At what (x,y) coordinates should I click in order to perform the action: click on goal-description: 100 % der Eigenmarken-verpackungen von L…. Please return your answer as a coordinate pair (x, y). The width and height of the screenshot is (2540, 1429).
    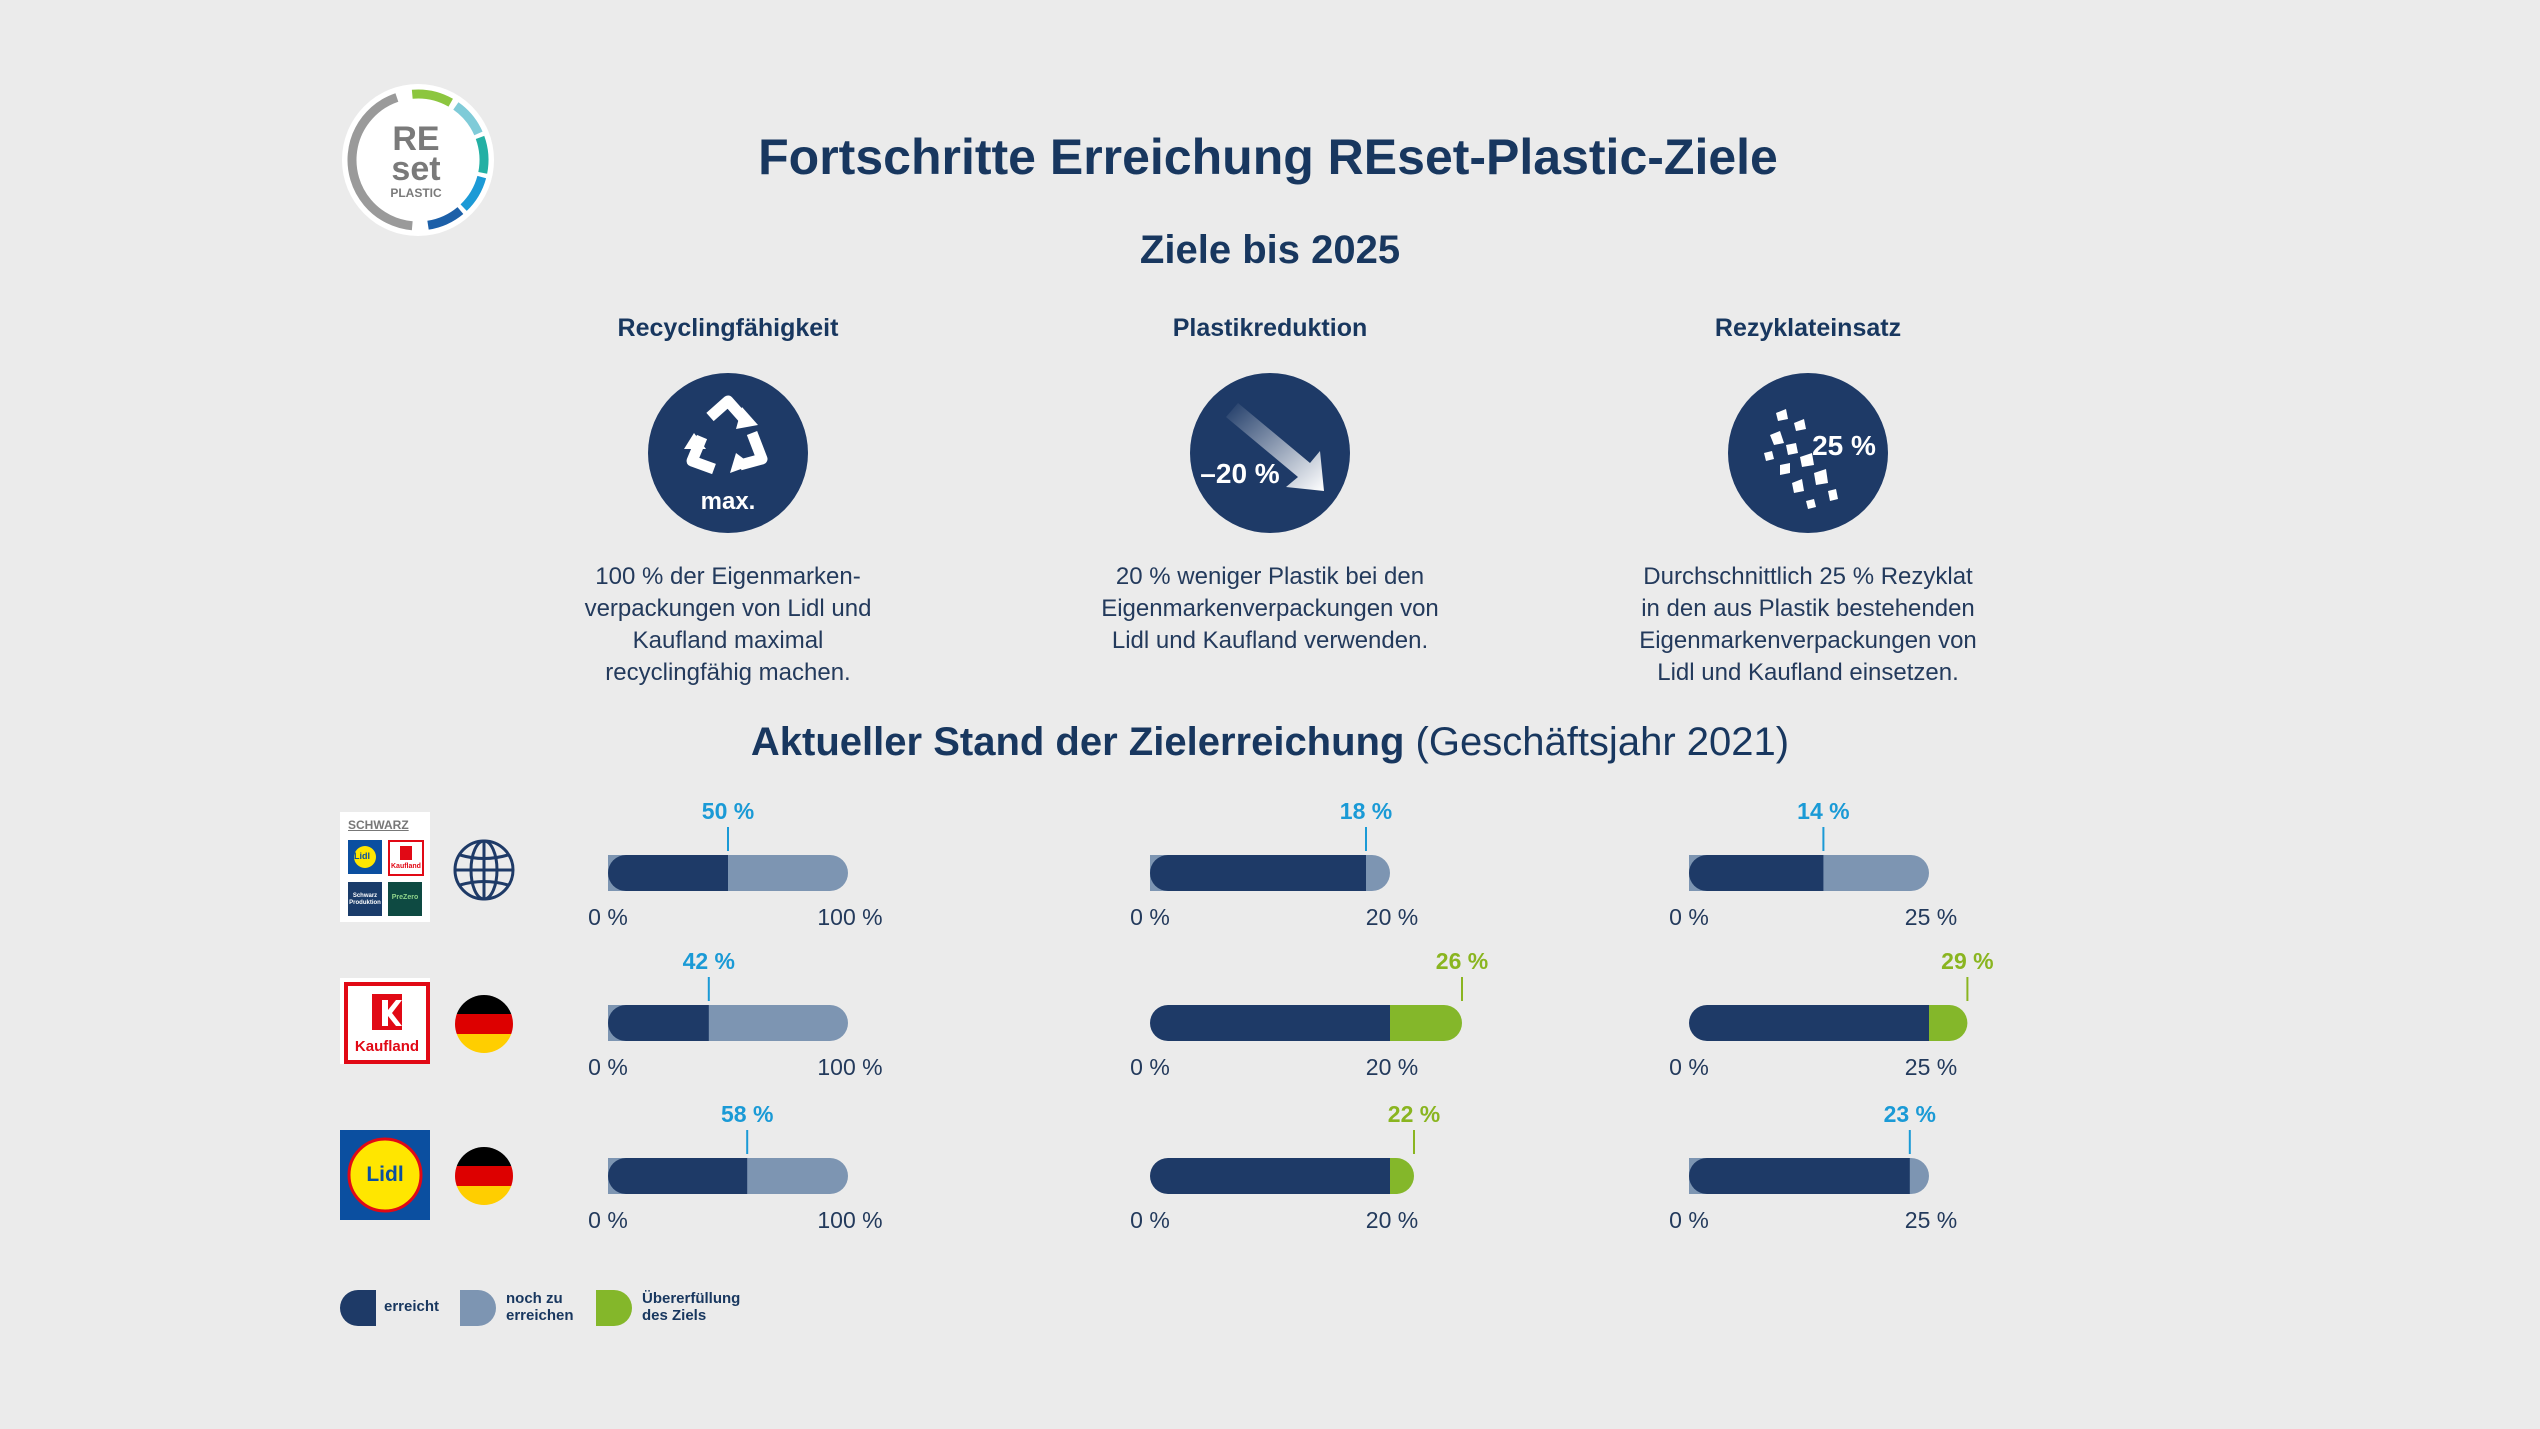
    Looking at the image, I should click on (728, 624).